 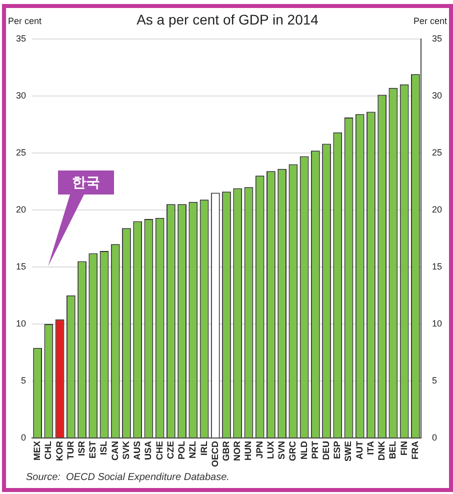 I want to click on y-tick-label: 20, so click(x=21, y=209).